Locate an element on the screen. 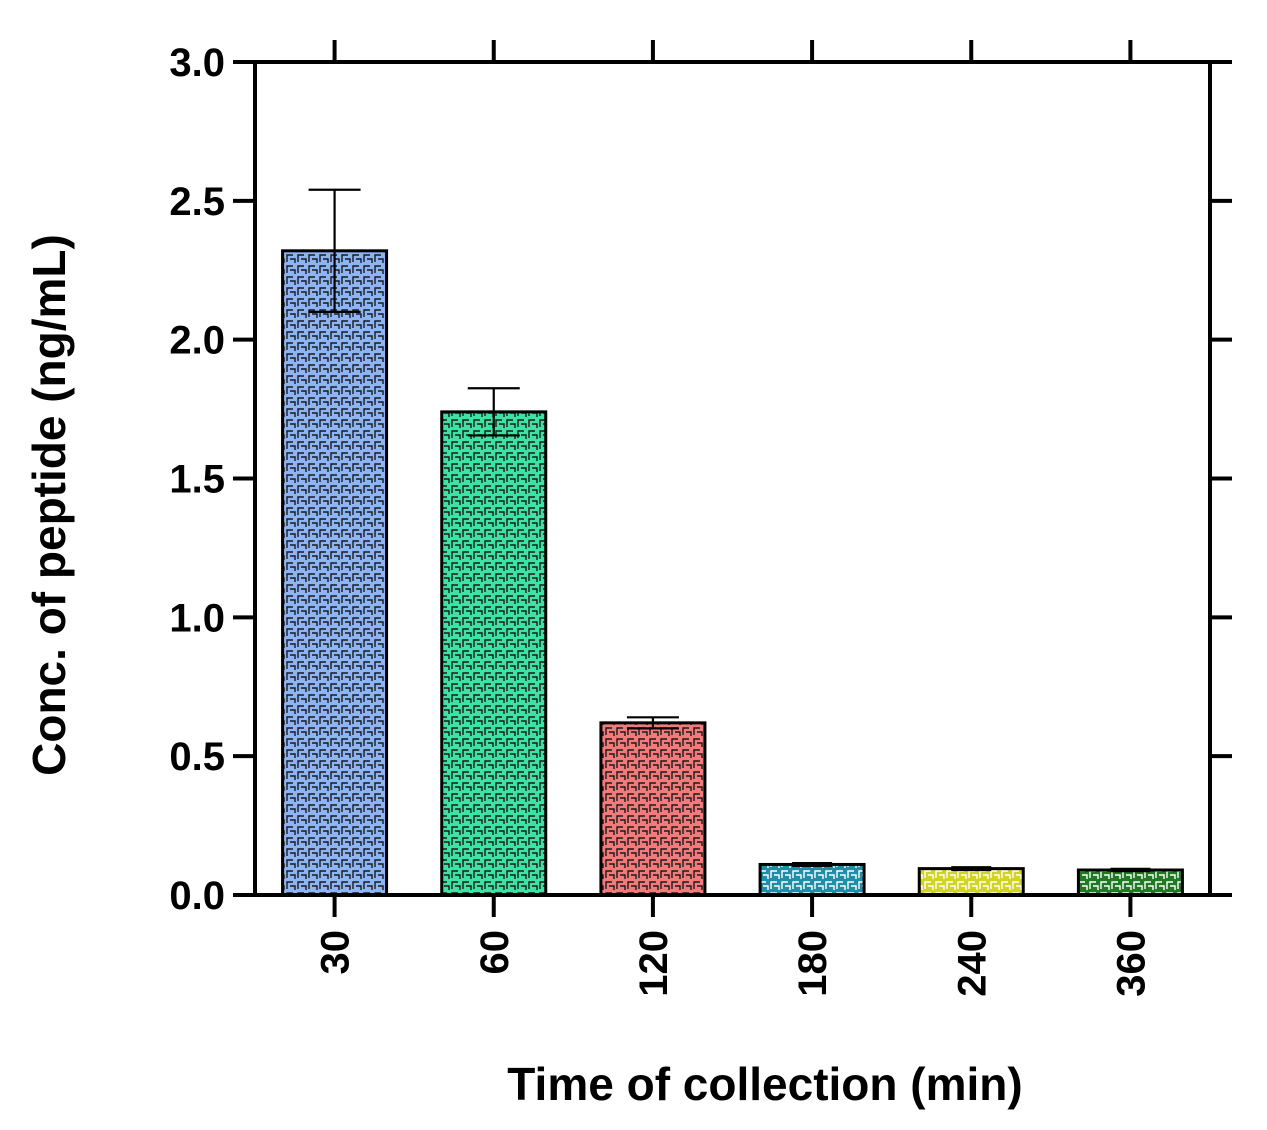 The image size is (1267, 1130). y-tick-label: 2.5 is located at coordinates (197, 202).